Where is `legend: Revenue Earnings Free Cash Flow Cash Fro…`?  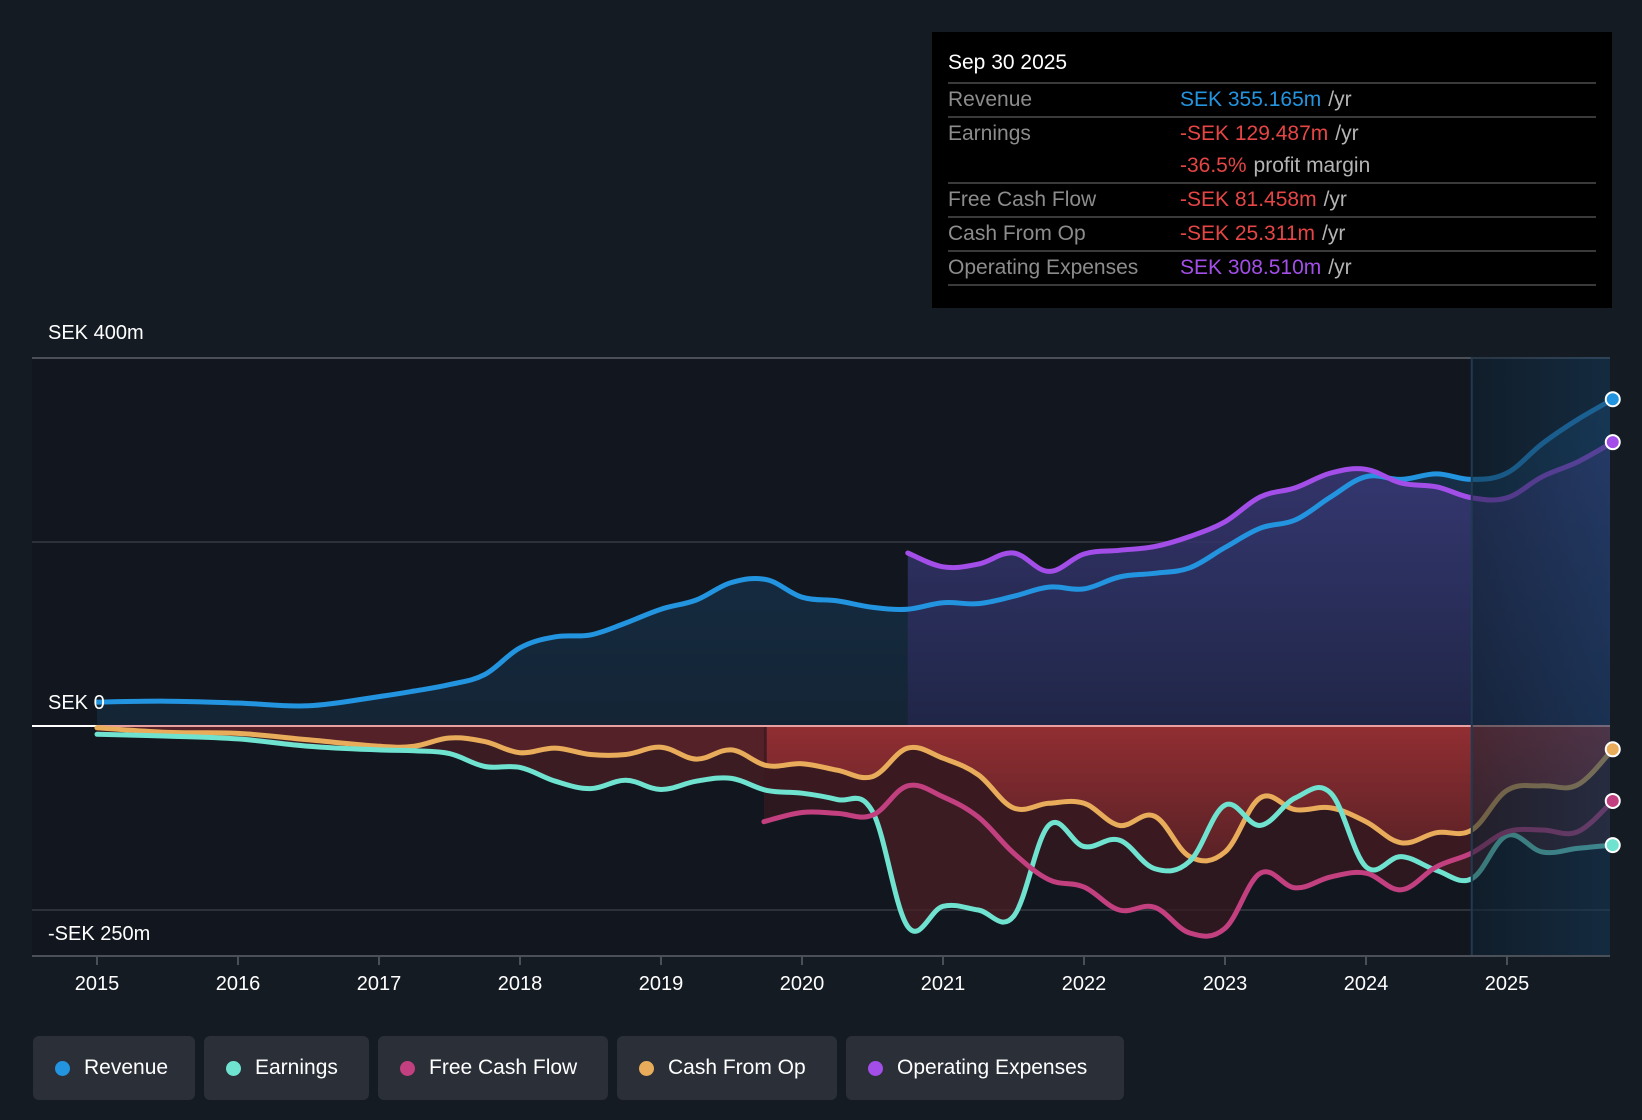 legend: Revenue Earnings Free Cash Flow Cash Fro… is located at coordinates (578, 1068).